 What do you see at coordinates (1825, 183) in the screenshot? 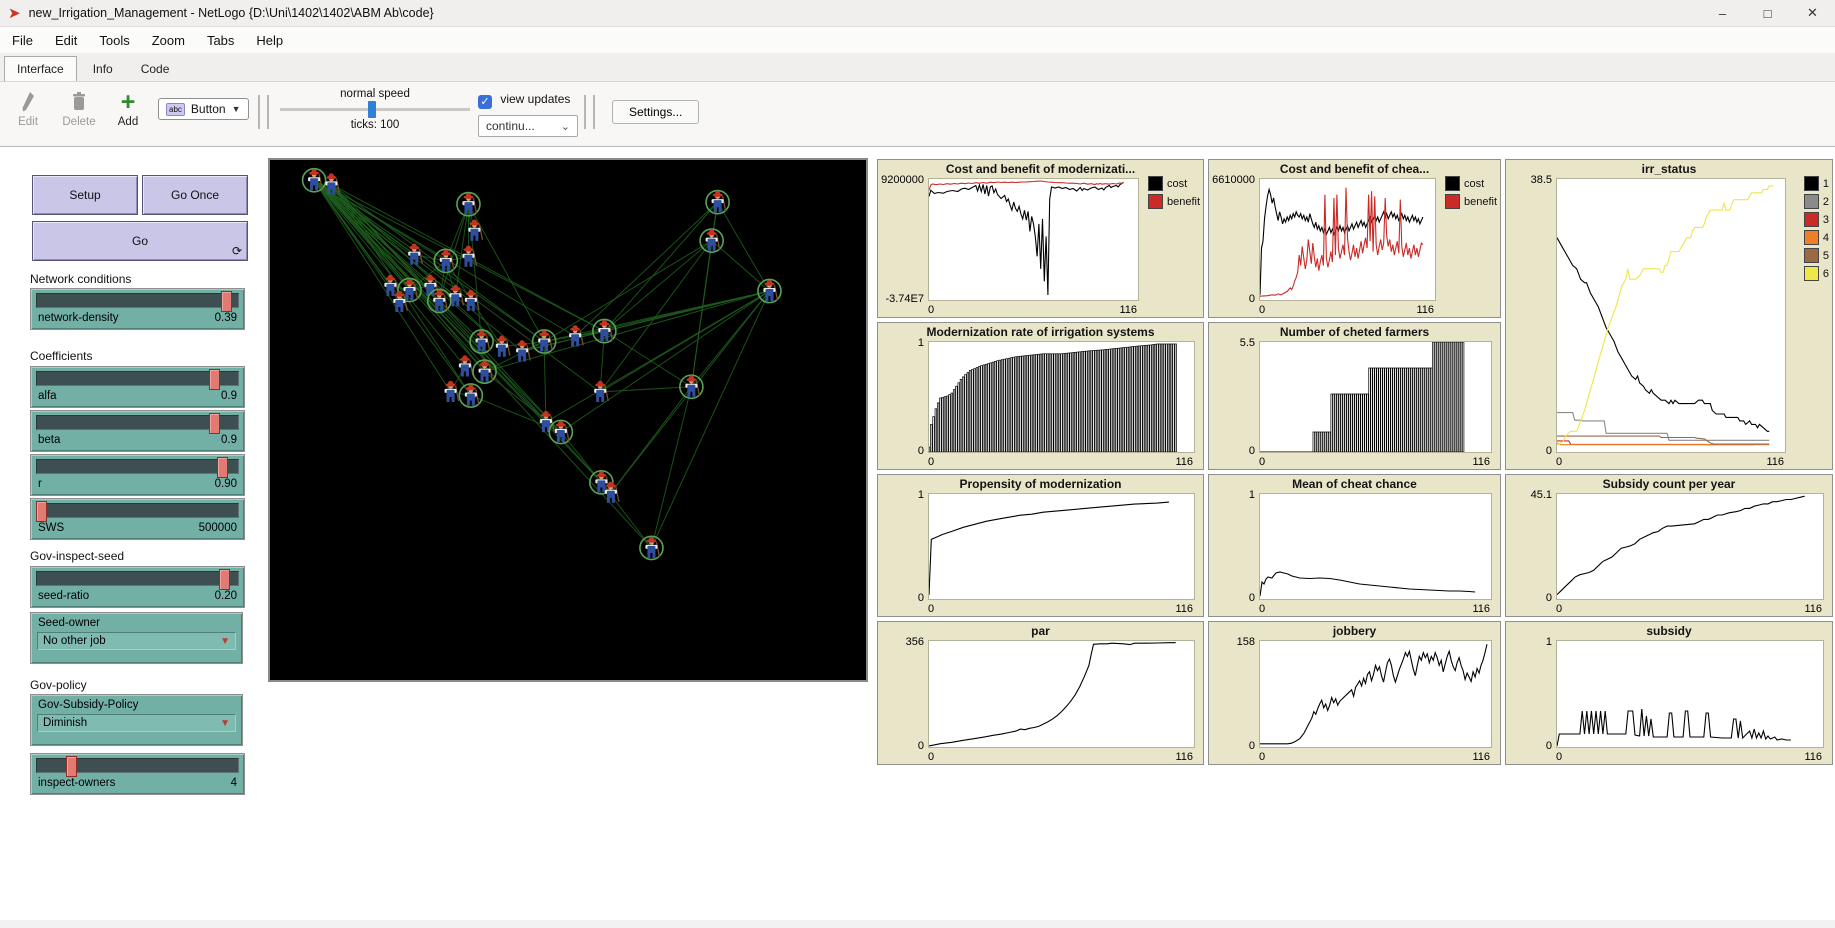
I see `legend-label: 1` at bounding box center [1825, 183].